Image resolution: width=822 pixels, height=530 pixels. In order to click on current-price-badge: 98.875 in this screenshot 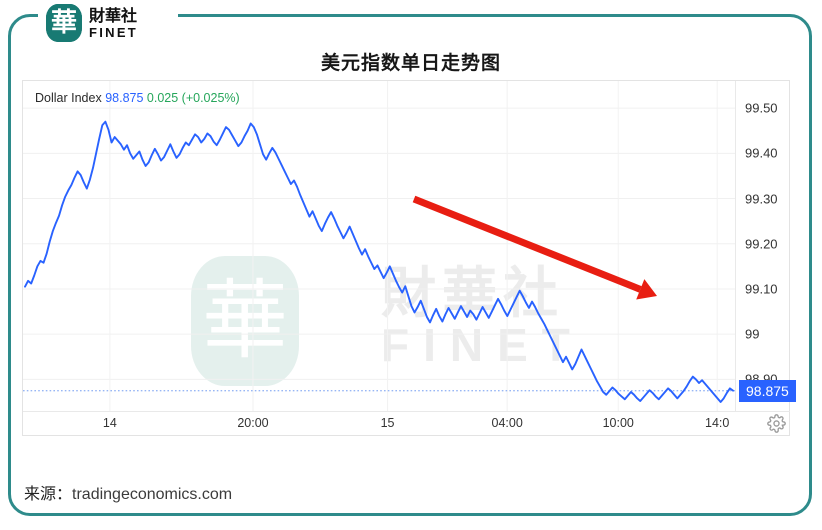, I will do `click(767, 390)`.